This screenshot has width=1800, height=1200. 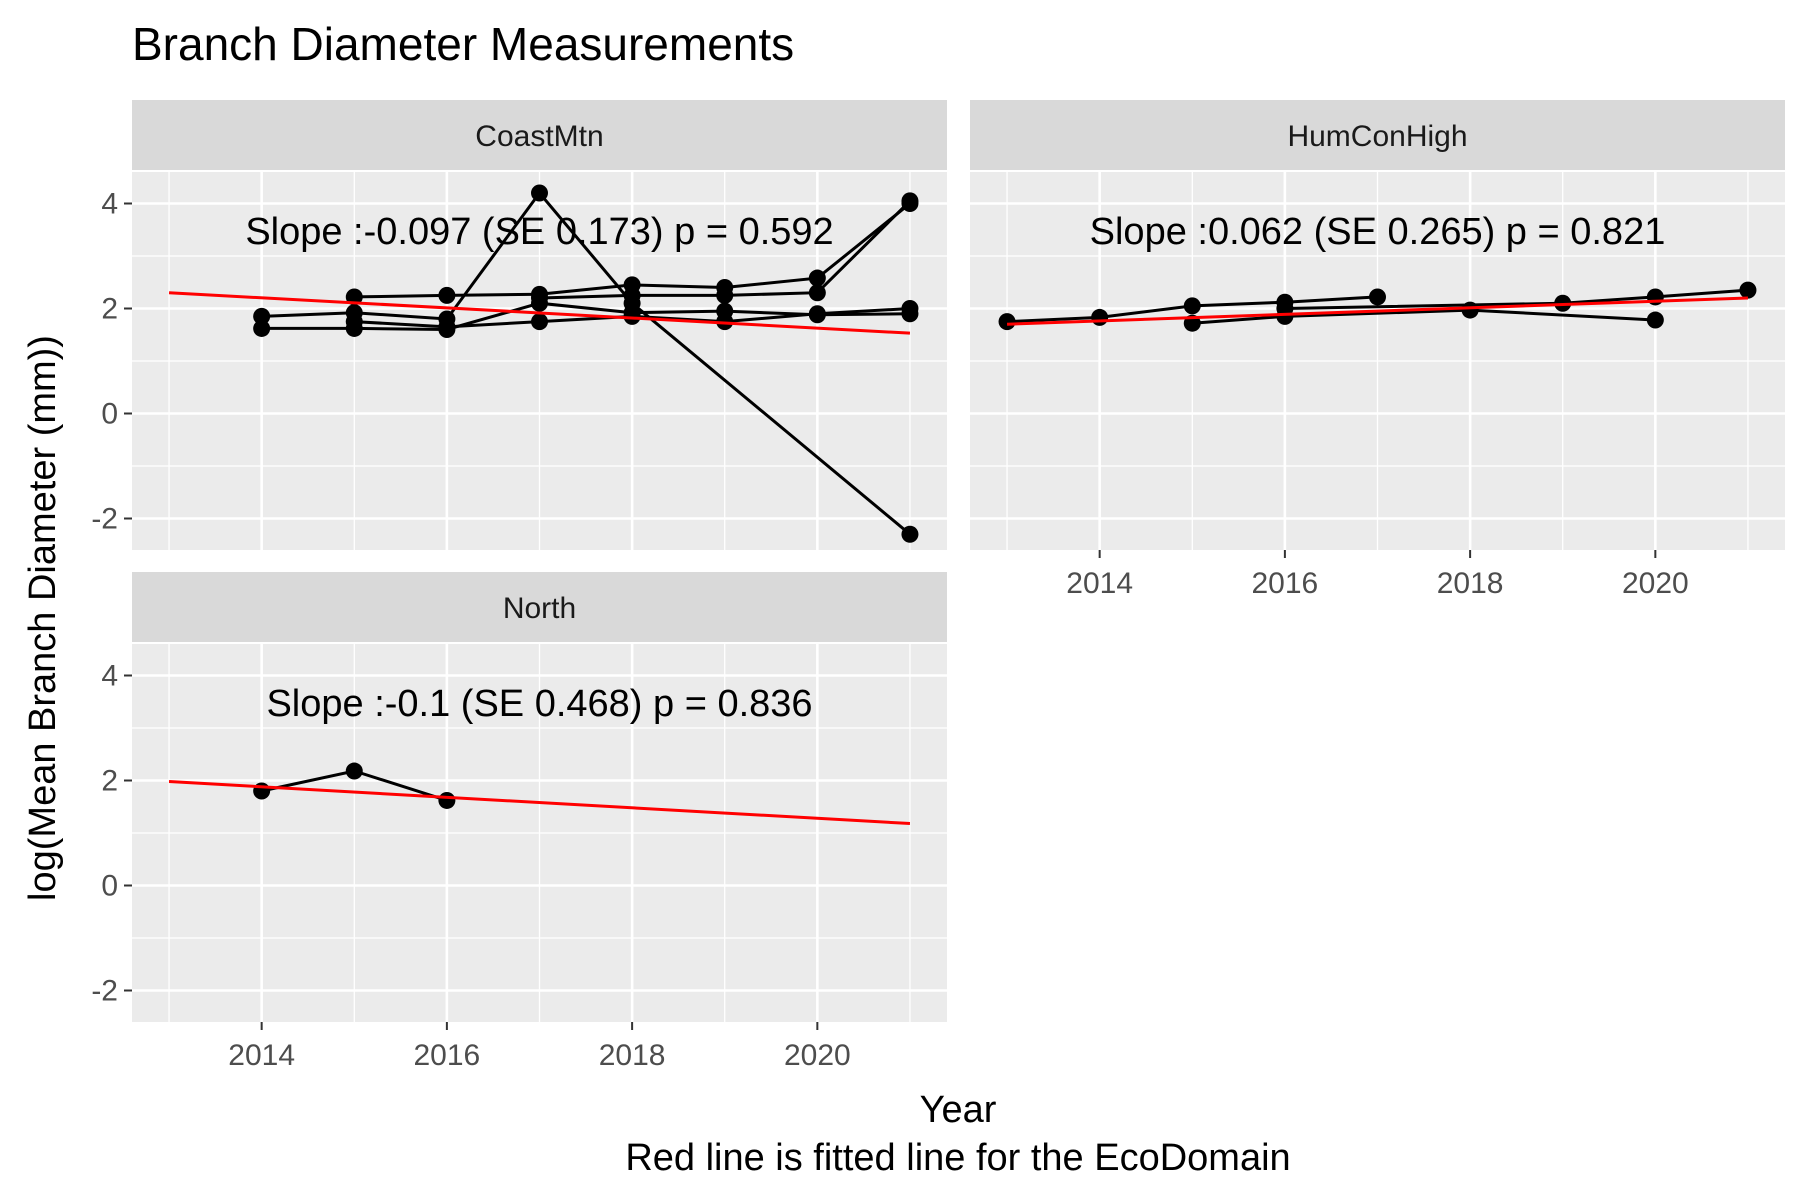 I want to click on facet-label: CoastMtn, so click(x=539, y=136).